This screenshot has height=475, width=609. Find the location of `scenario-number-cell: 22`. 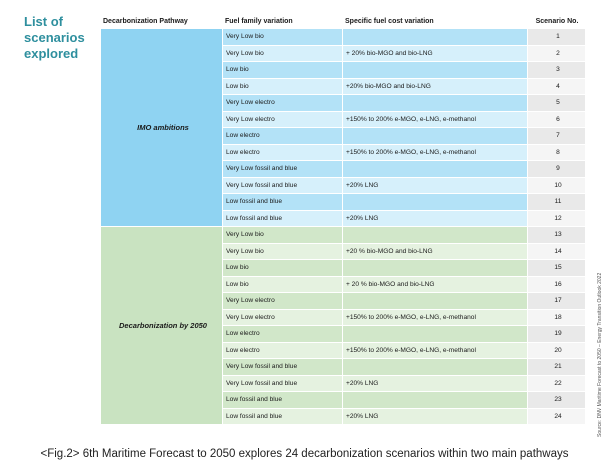

scenario-number-cell: 22 is located at coordinates (557, 383).